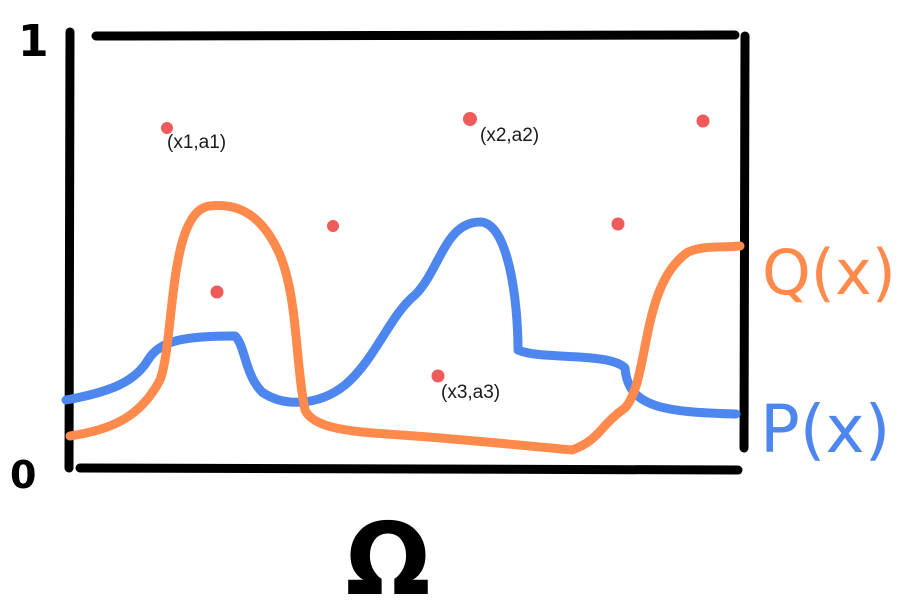 Image resolution: width=910 pixels, height=605 pixels. What do you see at coordinates (415, 35) in the screenshot?
I see `frame-top` at bounding box center [415, 35].